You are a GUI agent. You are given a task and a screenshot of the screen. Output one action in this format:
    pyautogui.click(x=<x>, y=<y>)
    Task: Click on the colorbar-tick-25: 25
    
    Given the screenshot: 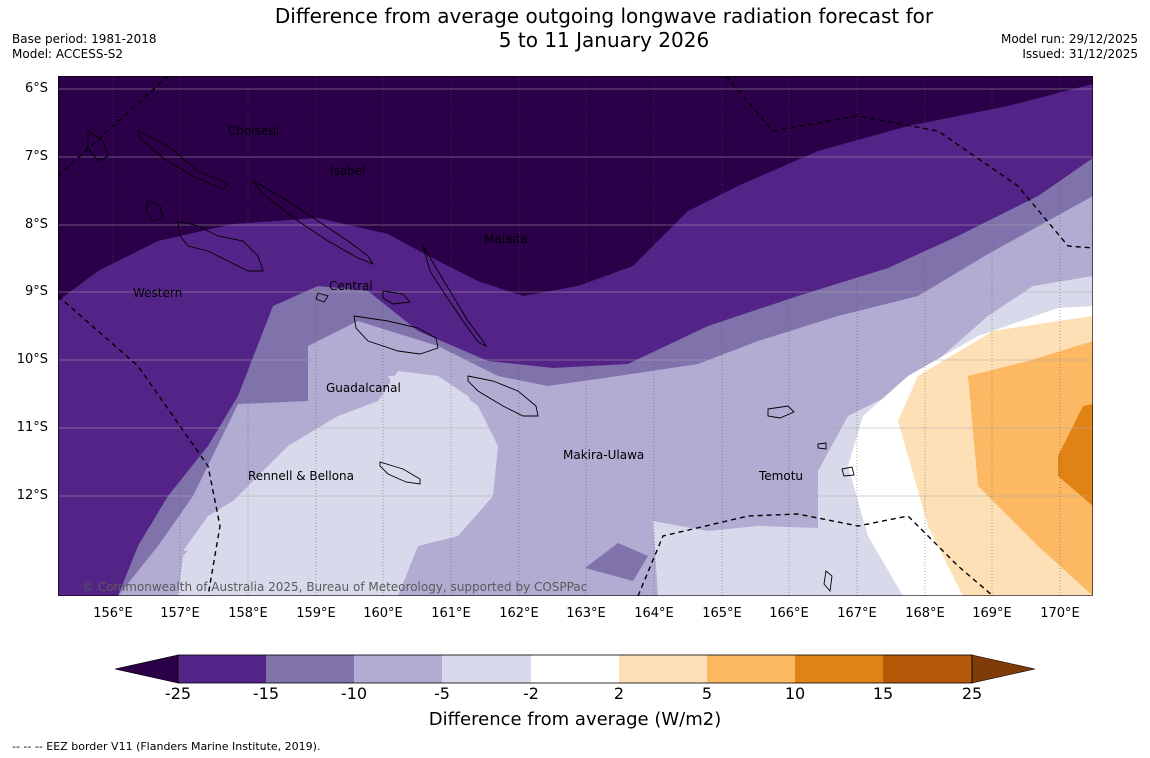 What is the action you would take?
    pyautogui.click(x=972, y=693)
    